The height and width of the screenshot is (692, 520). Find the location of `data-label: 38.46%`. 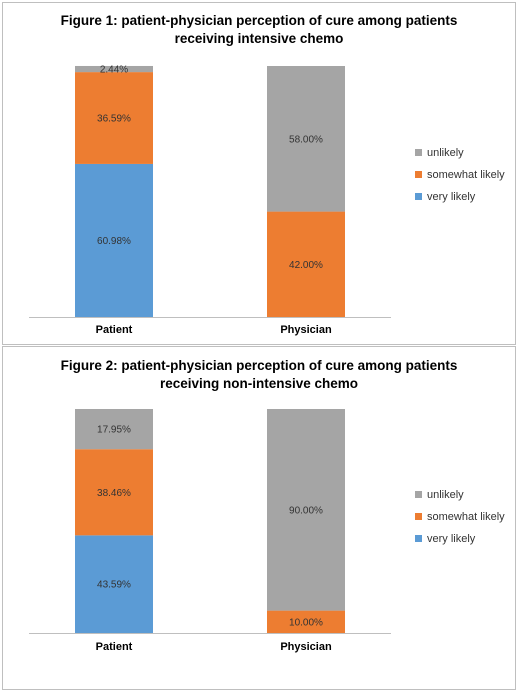

data-label: 38.46% is located at coordinates (114, 493).